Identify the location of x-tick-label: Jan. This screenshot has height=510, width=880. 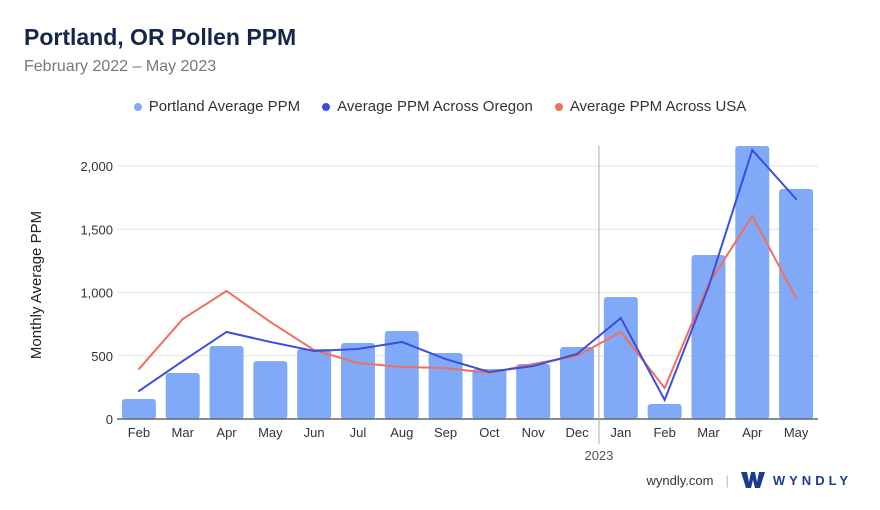
(620, 432).